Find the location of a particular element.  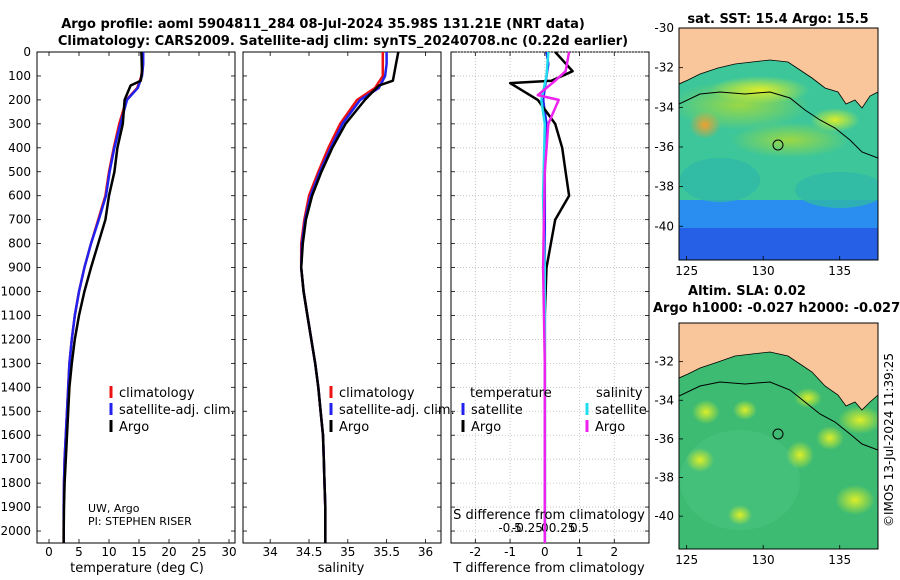

x-tick-label: 5 is located at coordinates (79, 552).